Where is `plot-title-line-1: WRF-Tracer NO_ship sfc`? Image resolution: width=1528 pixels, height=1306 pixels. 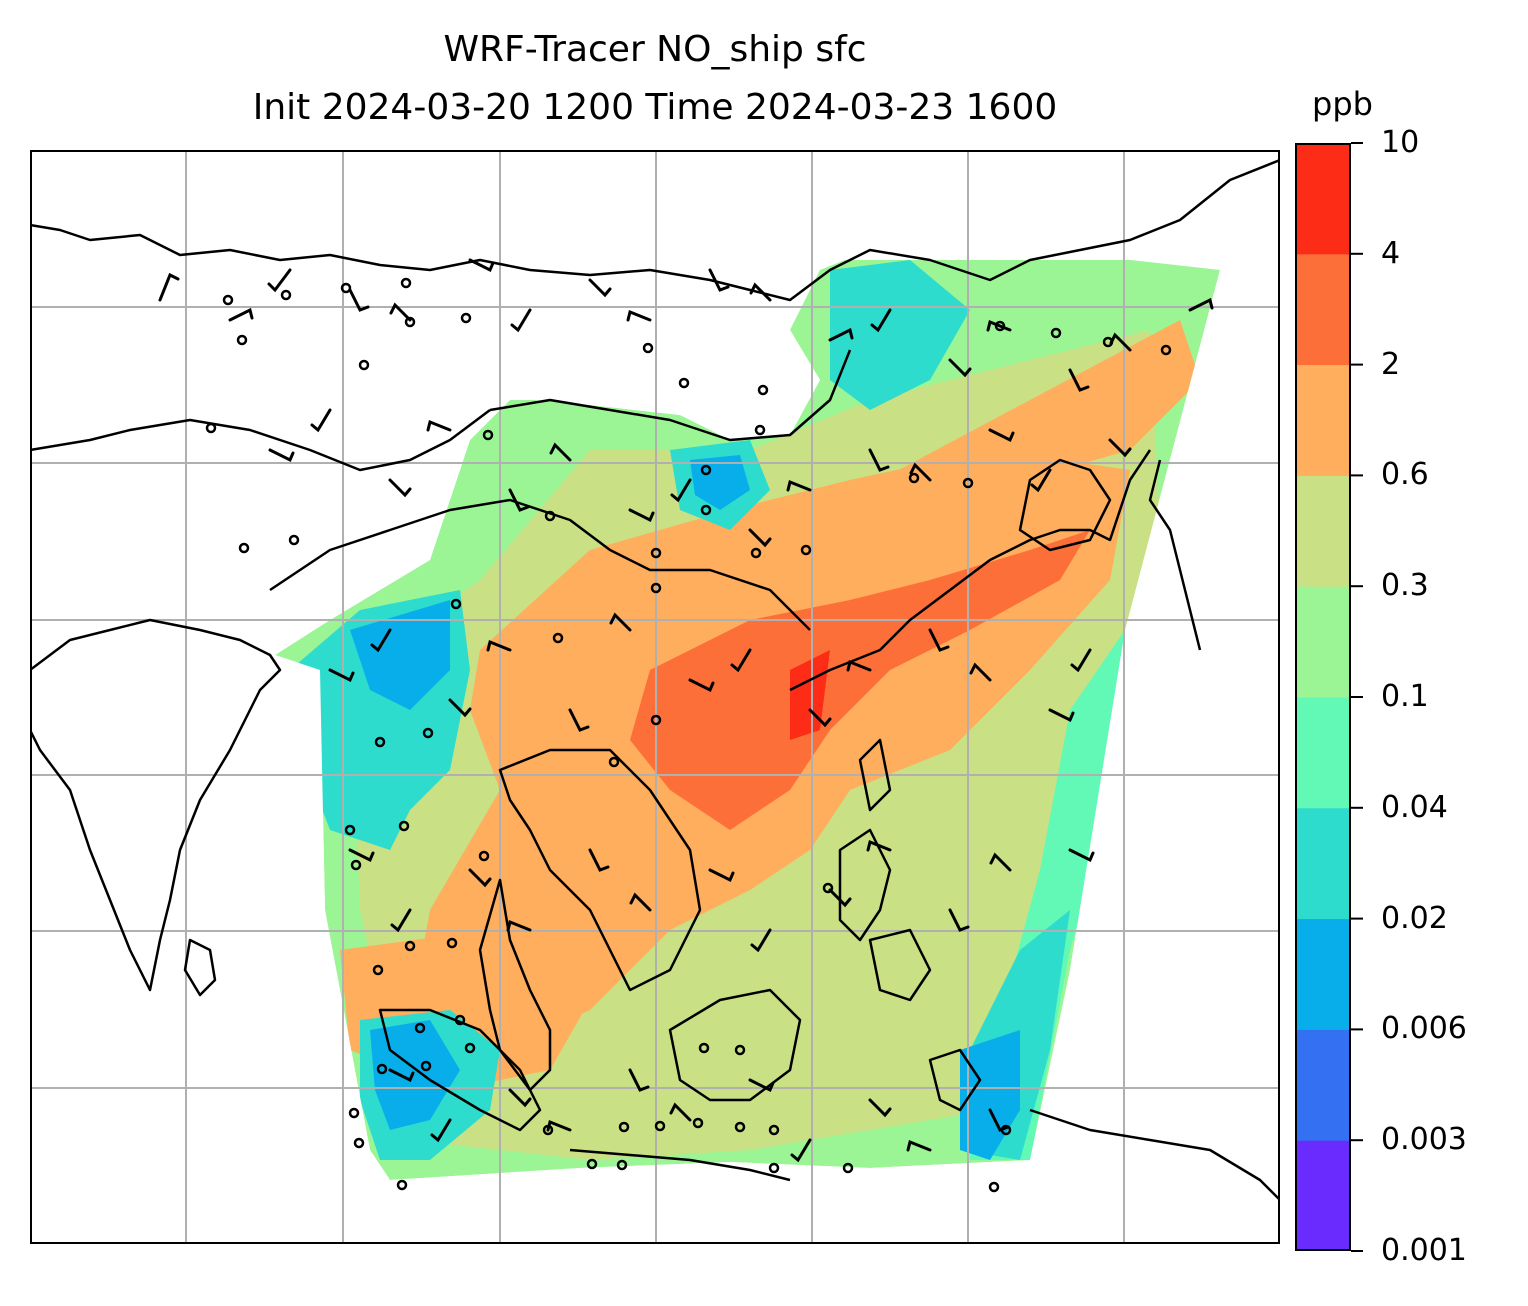
plot-title-line-1: WRF-Tracer NO_ship sfc is located at coordinates (655, 49).